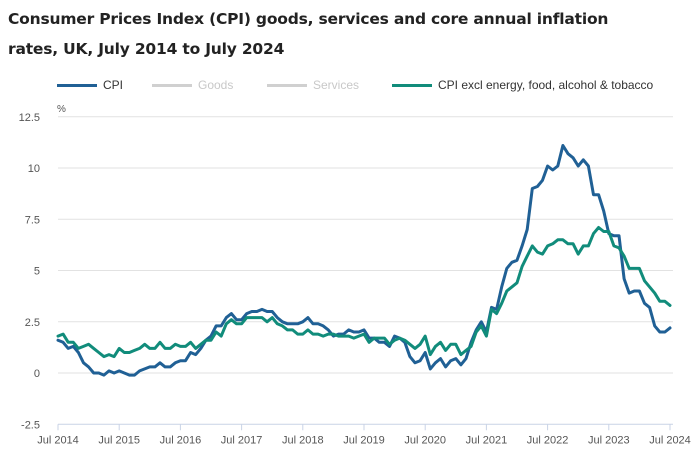 The image size is (699, 460). Describe the element at coordinates (34, 169) in the screenshot. I see `y-tick-label: 10` at that location.